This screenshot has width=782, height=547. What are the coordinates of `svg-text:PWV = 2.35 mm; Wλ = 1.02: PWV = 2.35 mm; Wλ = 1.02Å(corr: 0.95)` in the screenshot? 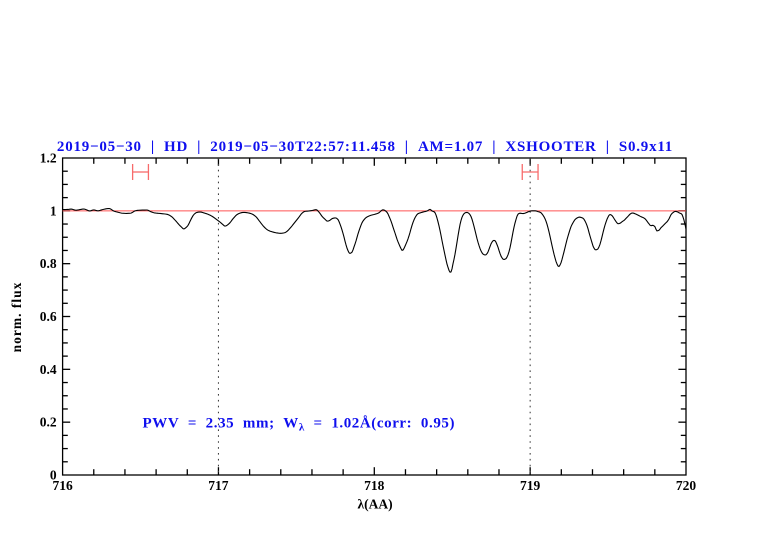 It's located at (299, 425).